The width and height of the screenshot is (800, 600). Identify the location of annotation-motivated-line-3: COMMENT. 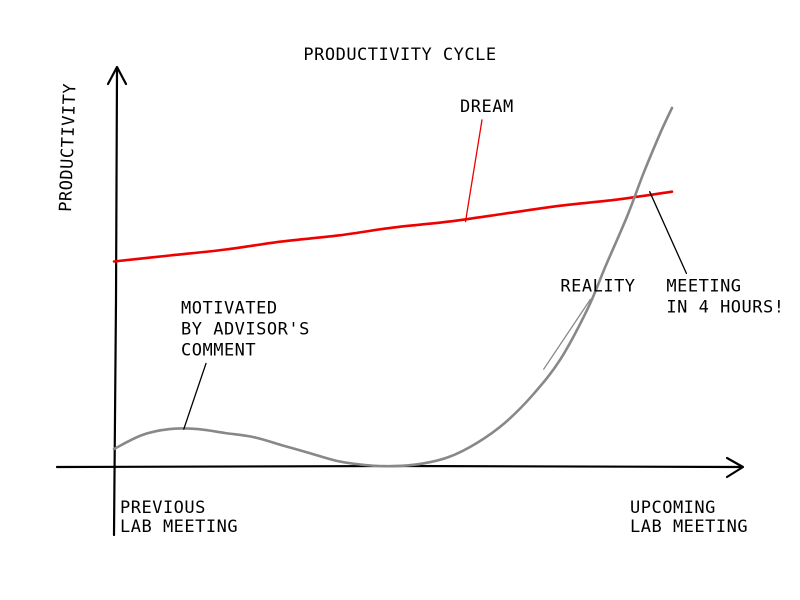
(218, 350).